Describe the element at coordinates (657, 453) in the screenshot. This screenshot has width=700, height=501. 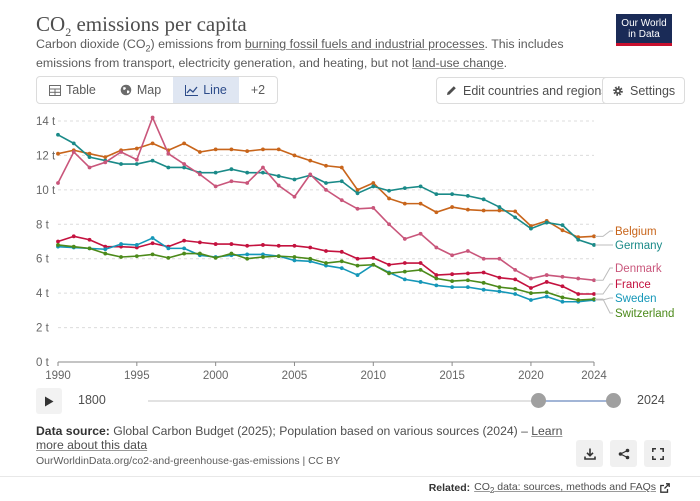
I see `fullscreen-button` at that location.